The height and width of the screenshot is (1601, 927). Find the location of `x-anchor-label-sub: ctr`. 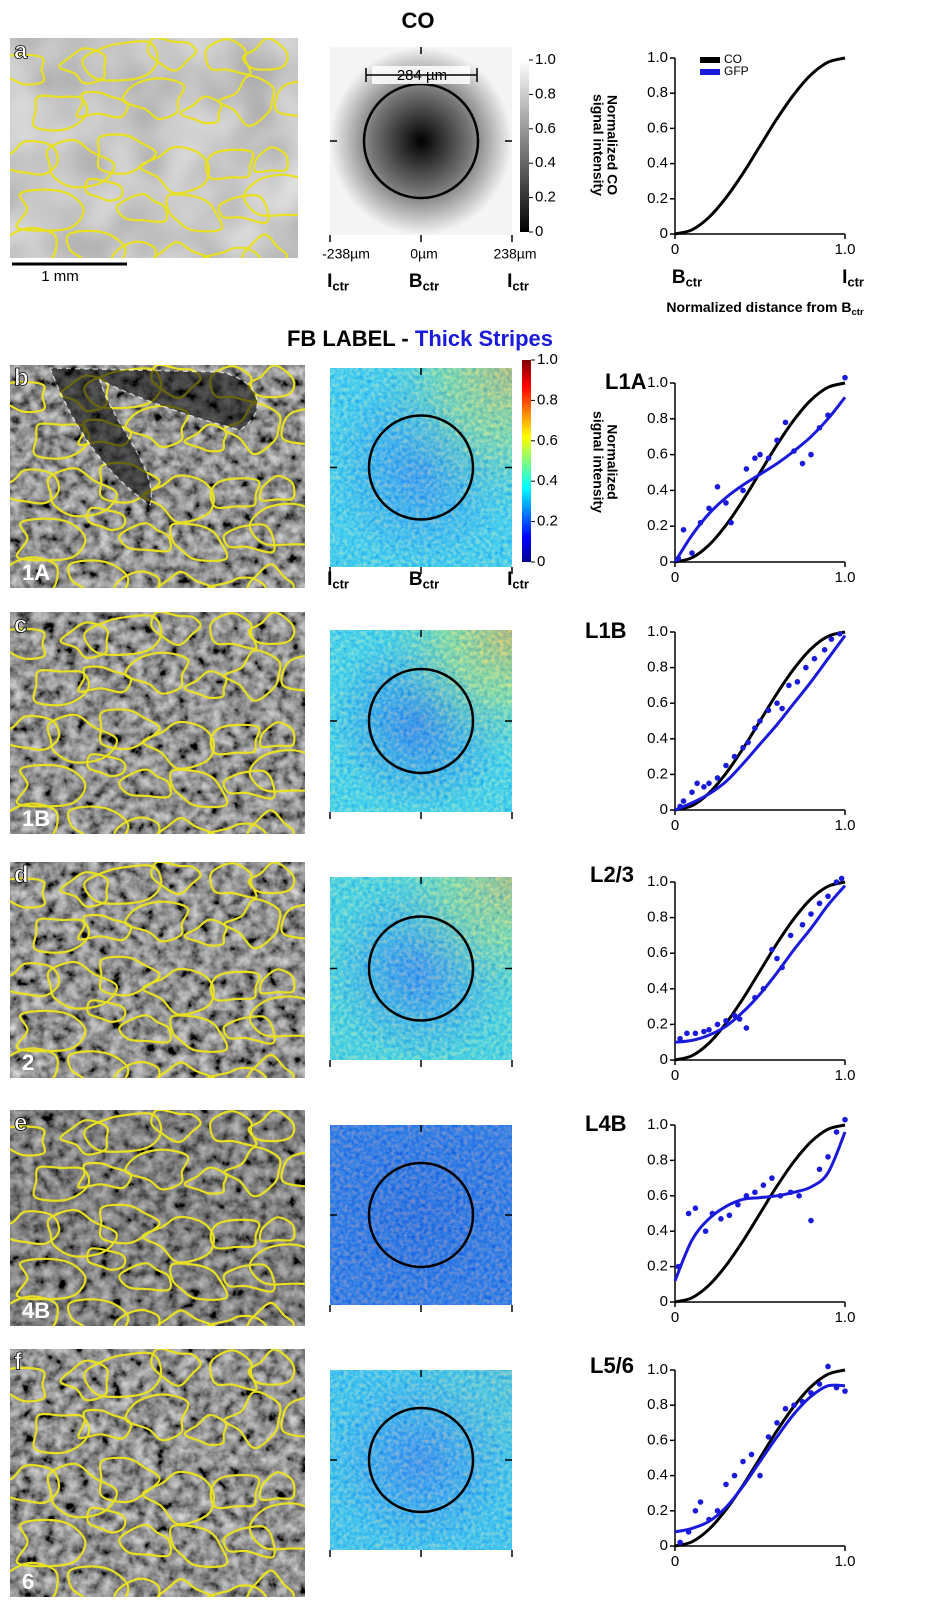

x-anchor-label-sub: ctr is located at coordinates (855, 282).